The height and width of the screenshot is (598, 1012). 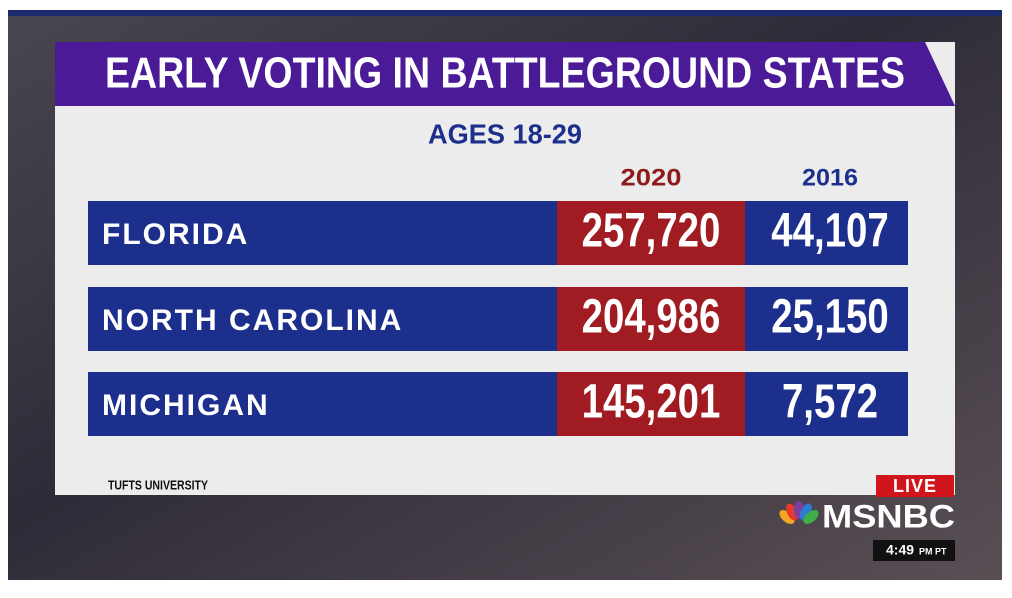 What do you see at coordinates (158, 484) in the screenshot?
I see `source: TUFTS UNIVERSITY` at bounding box center [158, 484].